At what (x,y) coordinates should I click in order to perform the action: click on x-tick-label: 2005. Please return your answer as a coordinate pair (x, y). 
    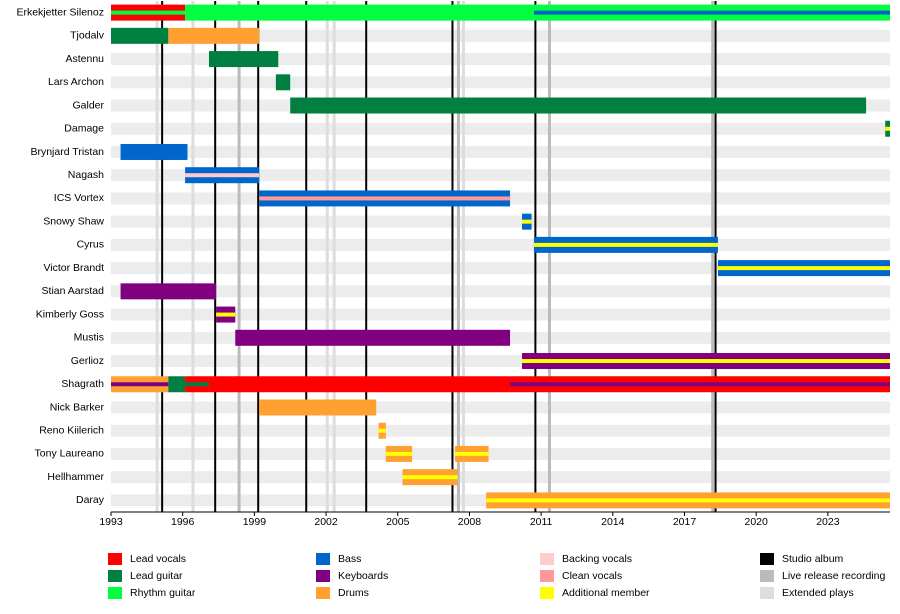
    Looking at the image, I should click on (398, 522).